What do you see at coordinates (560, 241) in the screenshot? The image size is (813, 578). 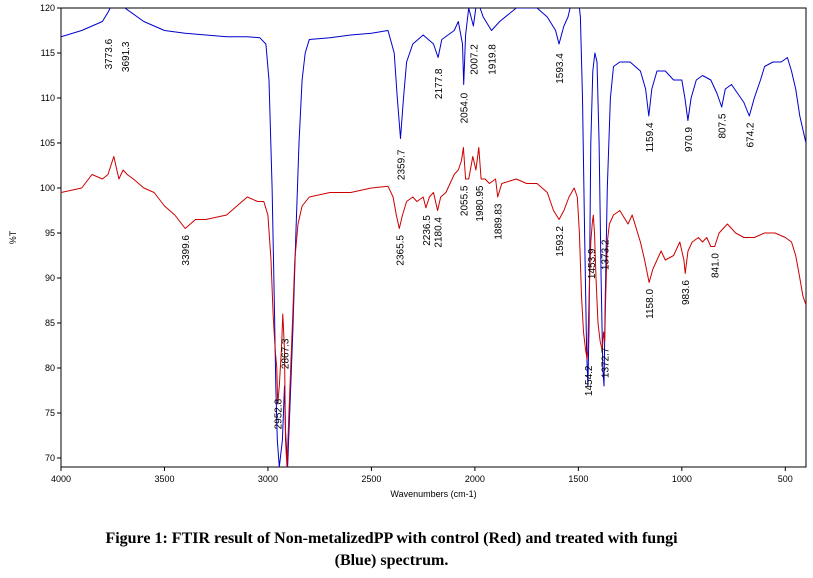 I see `peak-label: 1593.2` at bounding box center [560, 241].